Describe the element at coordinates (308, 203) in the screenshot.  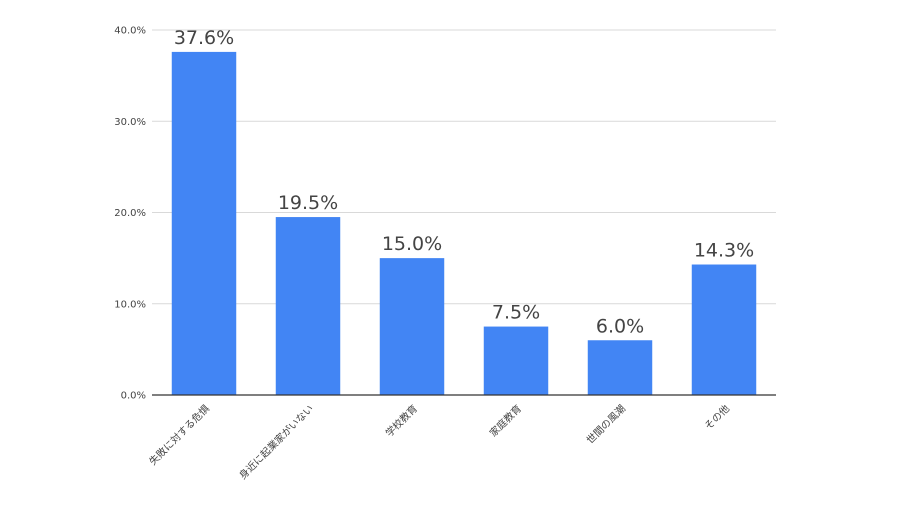
I see `bar-value-label: 19.5%` at that location.